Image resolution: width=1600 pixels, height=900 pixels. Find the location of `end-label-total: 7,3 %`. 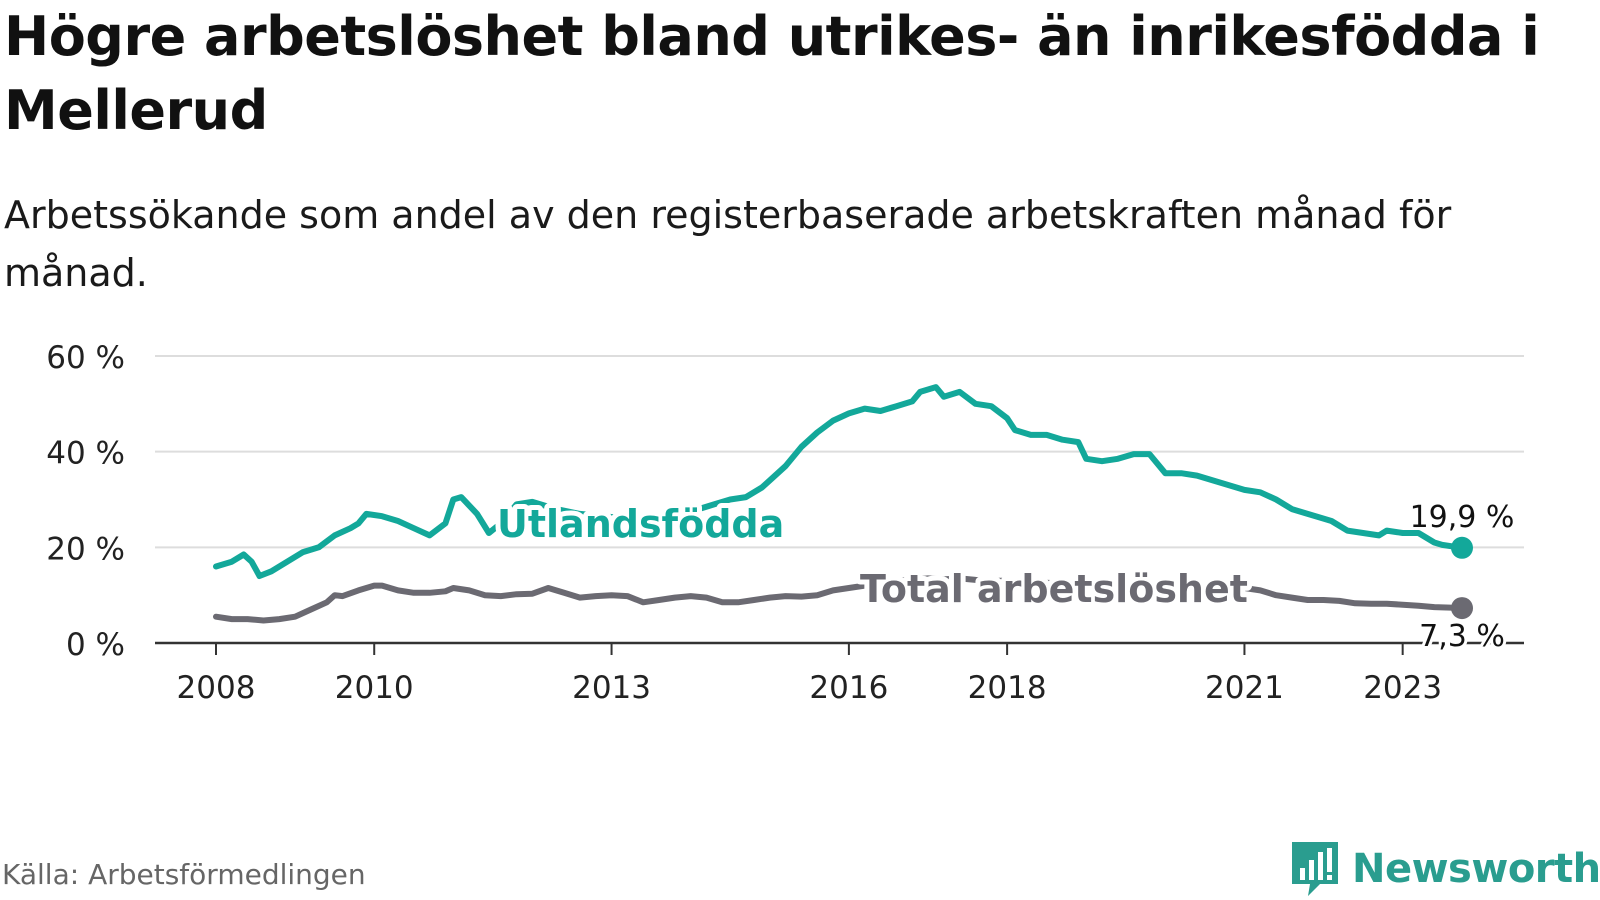

end-label-total: 7,3 % is located at coordinates (1462, 636).